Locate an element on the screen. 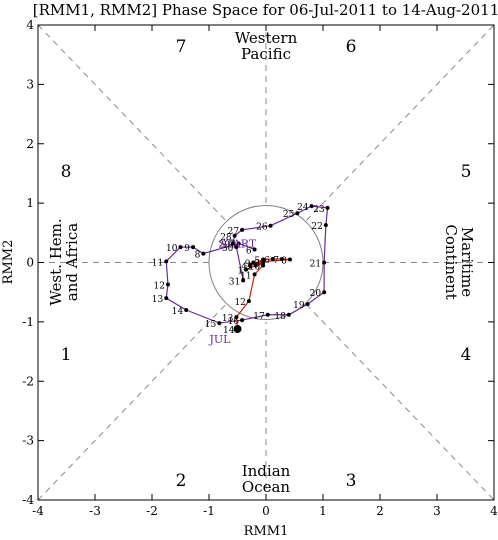 Image resolution: width=498 pixels, height=540 pixels. day-label-jul-15: 15 is located at coordinates (211, 325).